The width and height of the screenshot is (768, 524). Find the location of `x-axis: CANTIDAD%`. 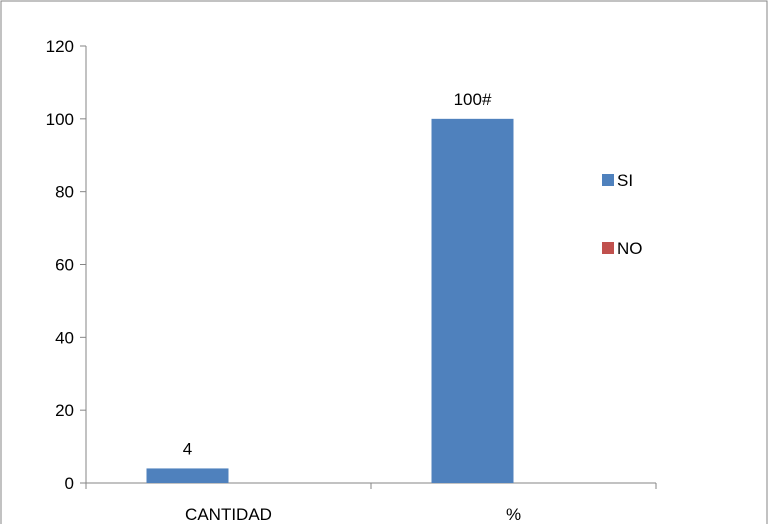

x-axis: CANTIDAD% is located at coordinates (371, 503).